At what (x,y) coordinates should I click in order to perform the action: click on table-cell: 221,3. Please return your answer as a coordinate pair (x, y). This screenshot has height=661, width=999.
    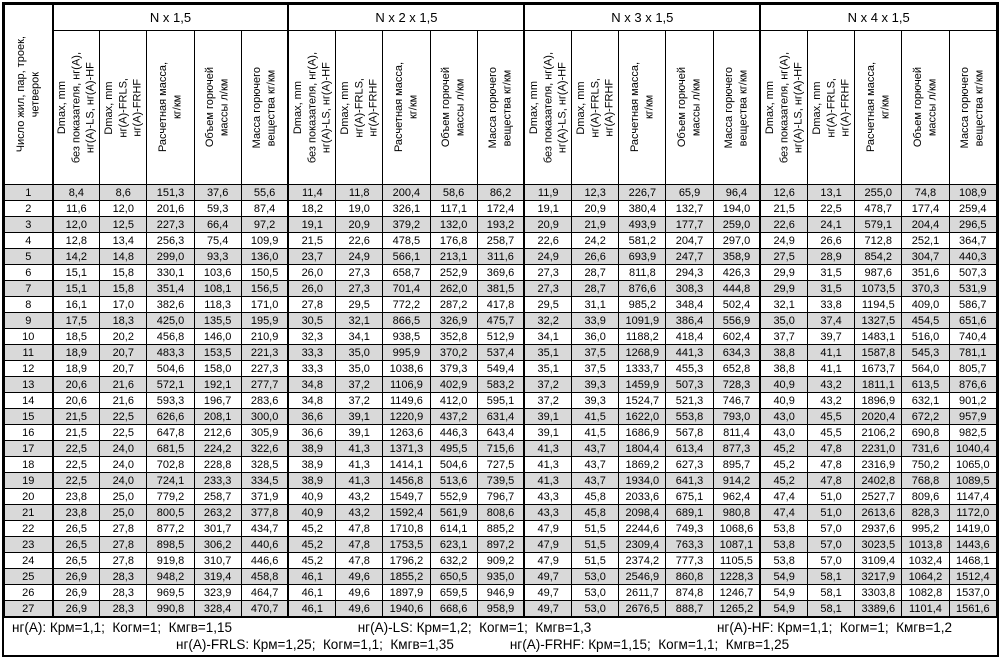
    Looking at the image, I should click on (264, 352).